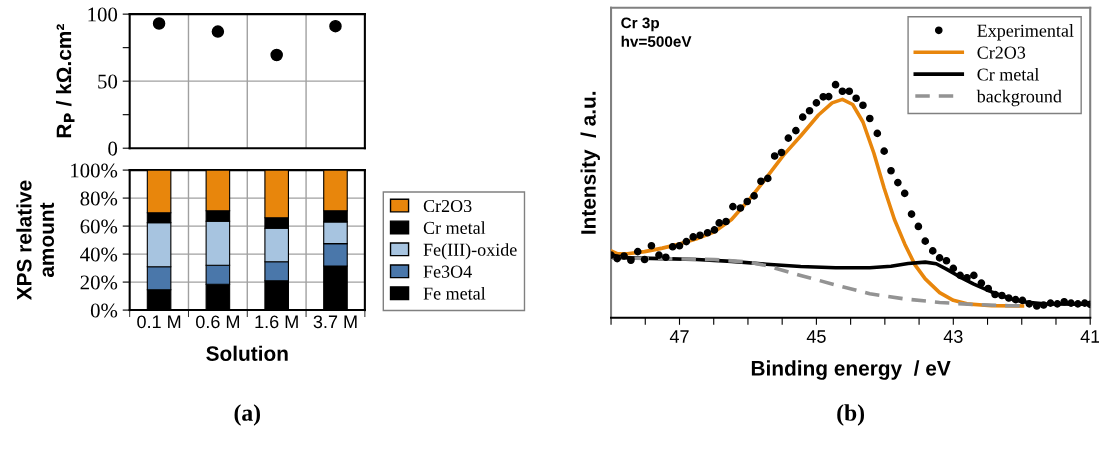 The image size is (1099, 456). What do you see at coordinates (851, 370) in the screenshot?
I see `x-axis-title: Binding energy / eV` at bounding box center [851, 370].